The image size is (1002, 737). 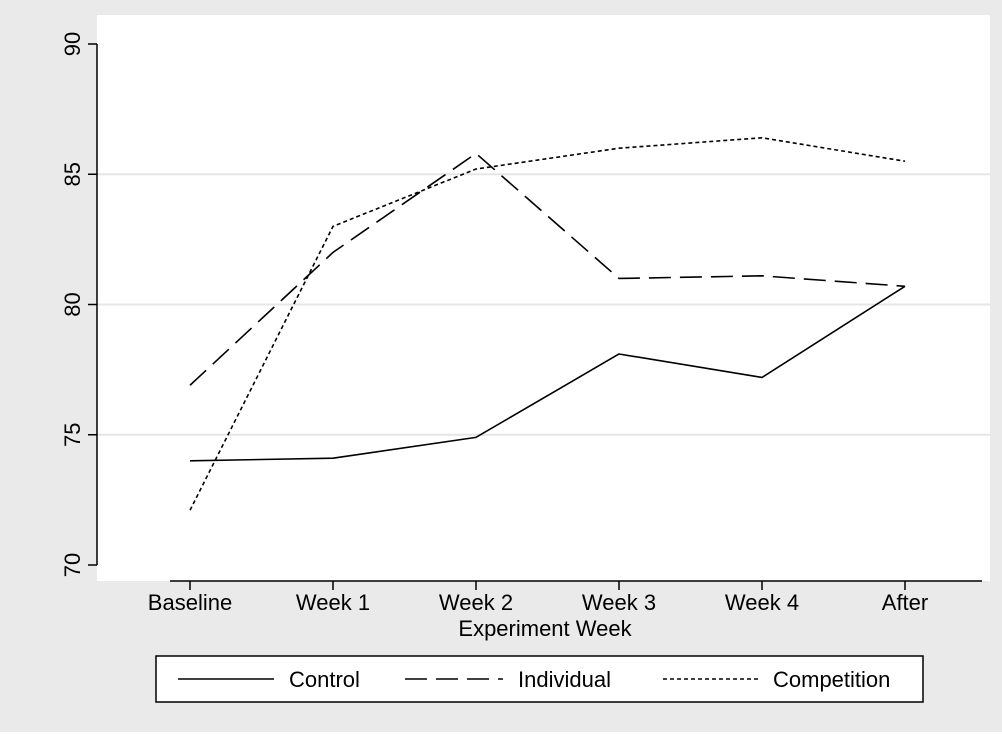 I want to click on legend-label-individual: Individual, so click(x=564, y=679).